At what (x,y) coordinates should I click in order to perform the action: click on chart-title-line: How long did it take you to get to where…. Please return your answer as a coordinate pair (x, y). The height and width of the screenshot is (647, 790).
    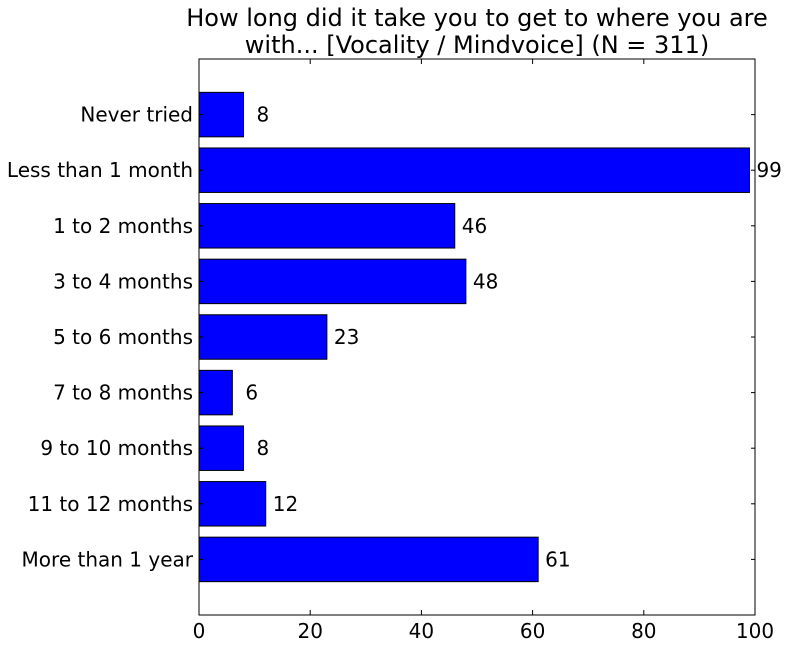
    Looking at the image, I should click on (477, 18).